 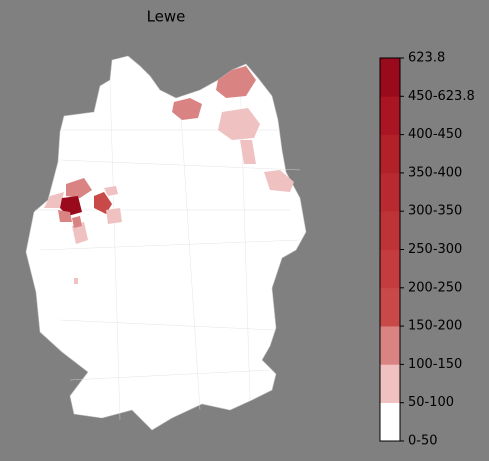 What do you see at coordinates (435, 326) in the screenshot?
I see `colorbar-label: 150-200` at bounding box center [435, 326].